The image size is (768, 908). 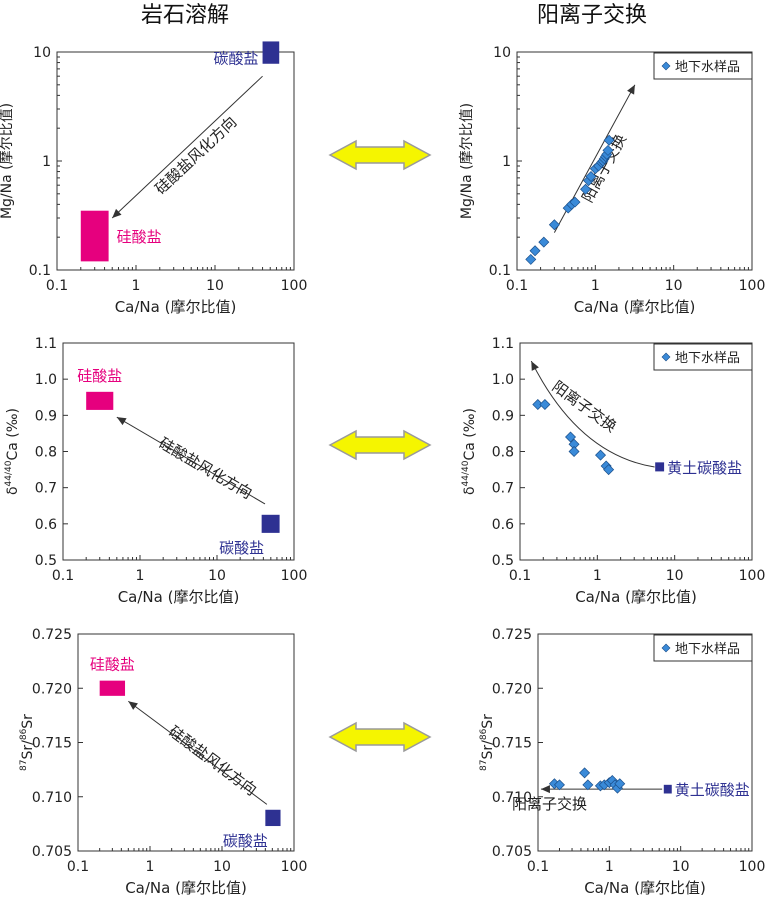 What do you see at coordinates (222, 867) in the screenshot?
I see `left-bot-xtick-label: 10` at bounding box center [222, 867].